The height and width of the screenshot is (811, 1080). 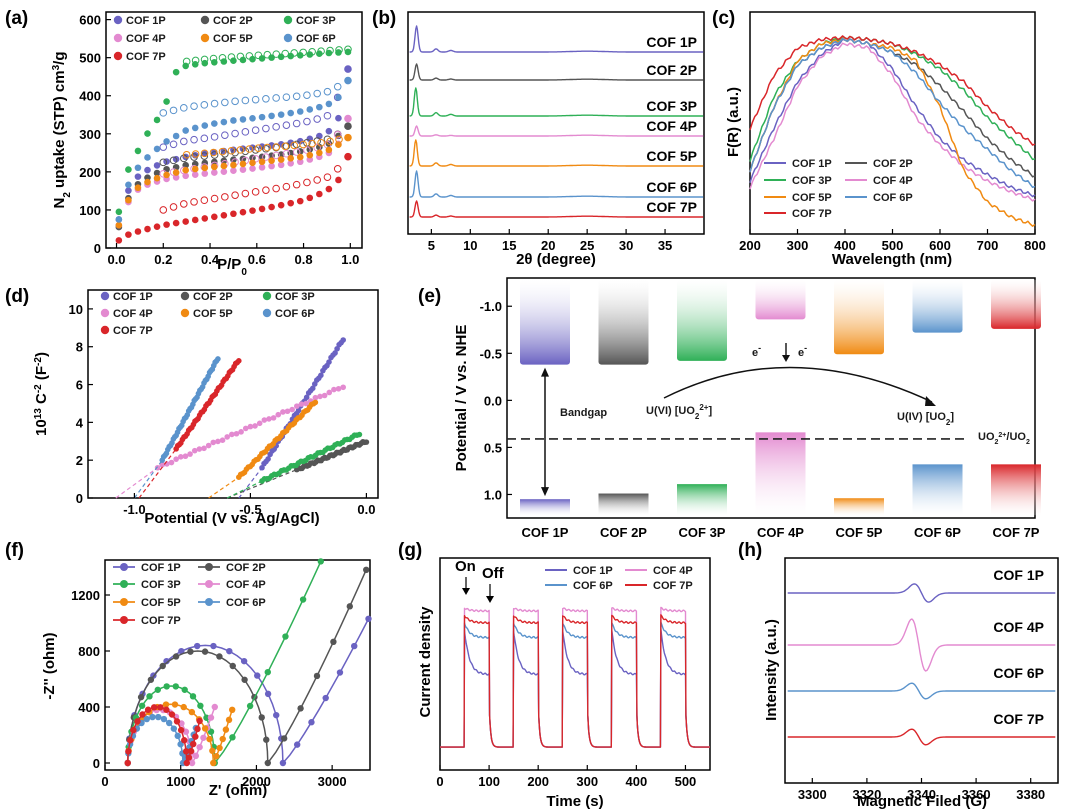 What do you see at coordinates (988, 245) in the screenshot?
I see `x-tick-label: 700` at bounding box center [988, 245].